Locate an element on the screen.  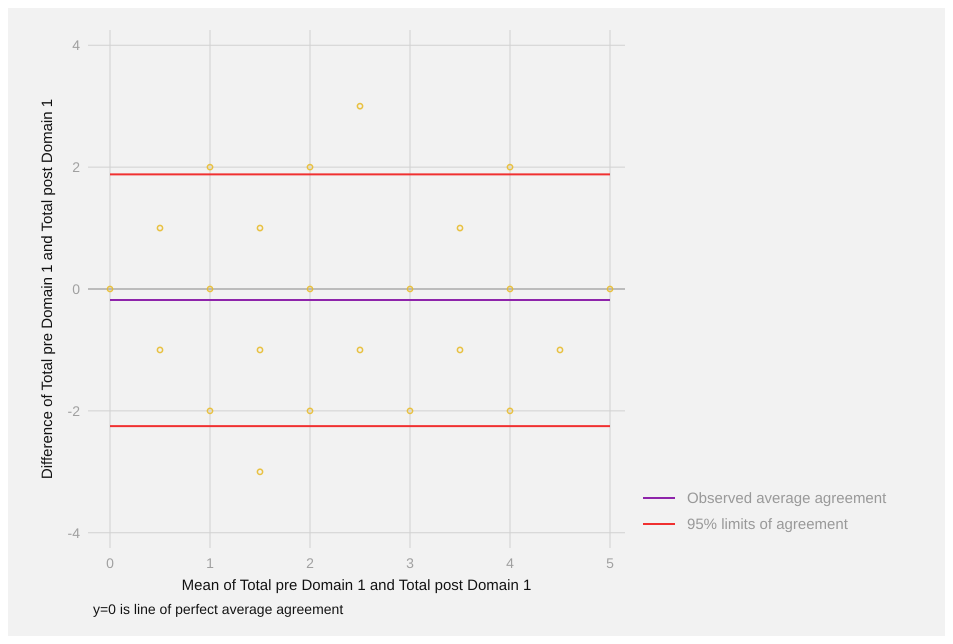
x-tick-label: 5 is located at coordinates (610, 563).